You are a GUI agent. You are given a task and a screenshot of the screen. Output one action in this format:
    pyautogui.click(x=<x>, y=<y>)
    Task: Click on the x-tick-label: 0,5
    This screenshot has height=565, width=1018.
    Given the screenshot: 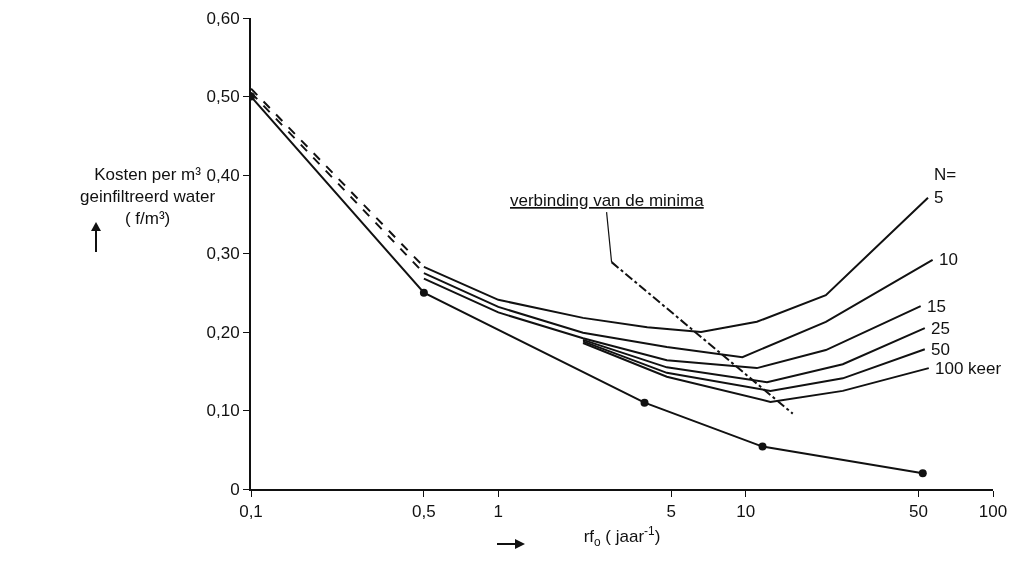 What is the action you would take?
    pyautogui.click(x=424, y=512)
    